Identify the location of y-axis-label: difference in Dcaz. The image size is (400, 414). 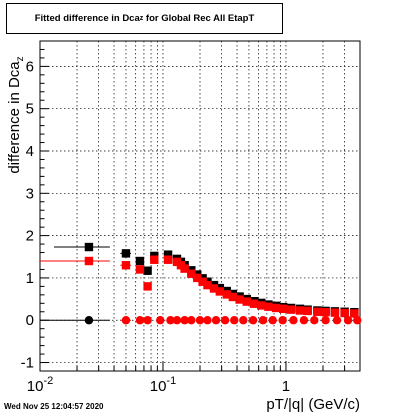
(16, 115).